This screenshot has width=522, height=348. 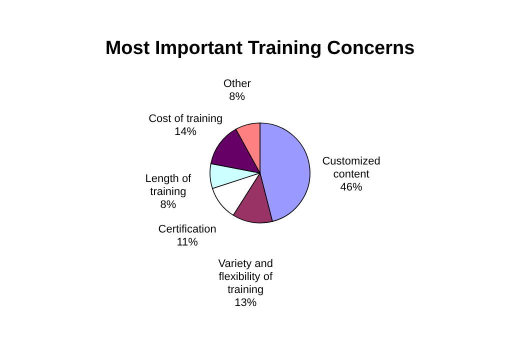 What do you see at coordinates (351, 167) in the screenshot?
I see `slice-label: Customized content` at bounding box center [351, 167].